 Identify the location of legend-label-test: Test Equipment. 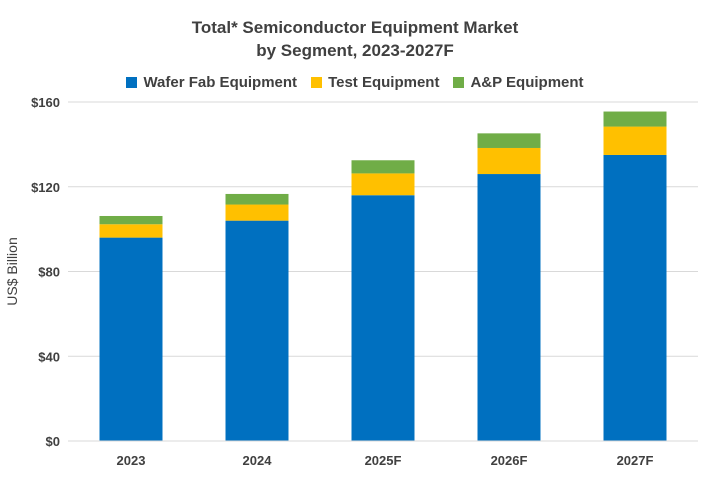
(384, 82).